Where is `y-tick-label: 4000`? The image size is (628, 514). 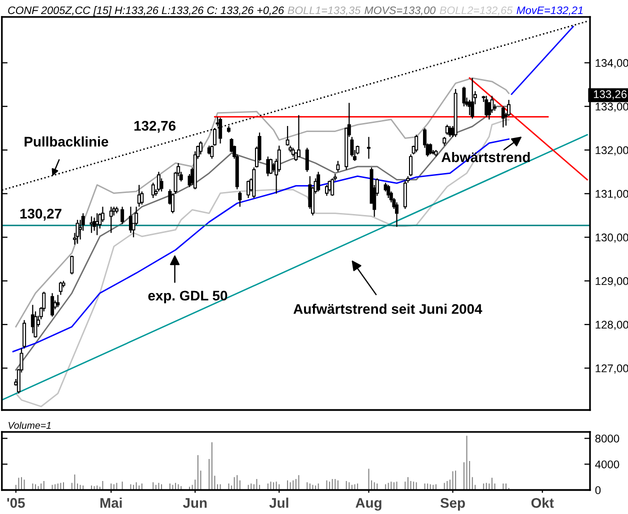
y-tick-label: 4000 is located at coordinates (607, 464).